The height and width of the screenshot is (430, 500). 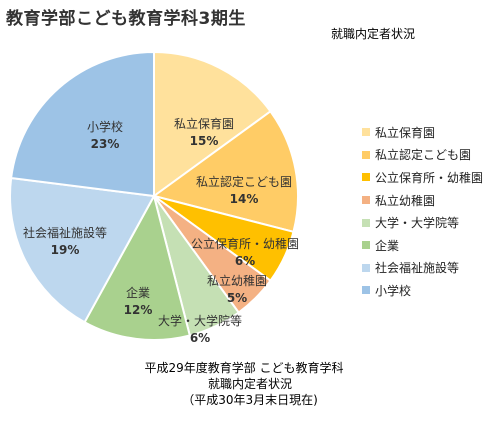 I want to click on slice-label: 企業, so click(x=138, y=292).